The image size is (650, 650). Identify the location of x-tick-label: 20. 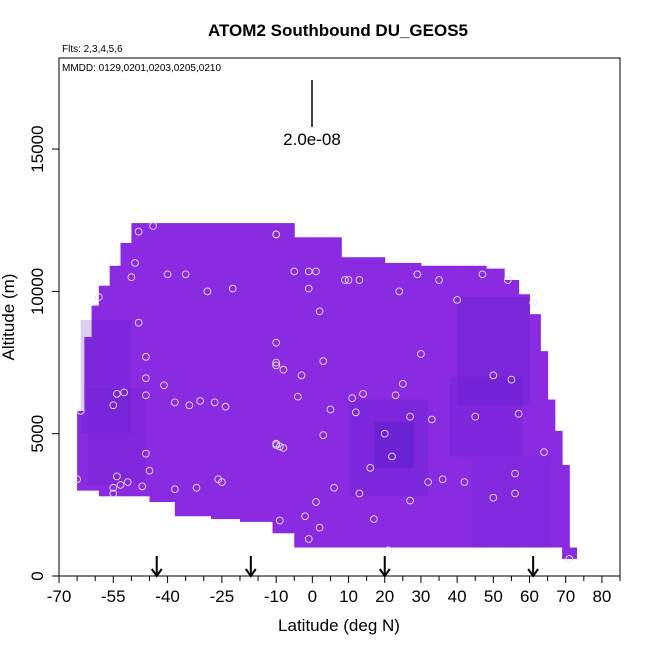
(384, 596).